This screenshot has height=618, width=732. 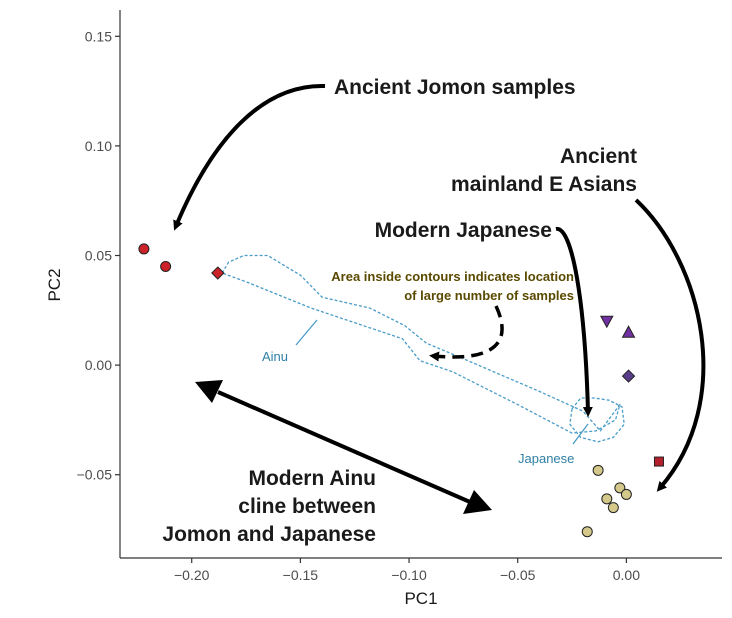 I want to click on arrow-contour-note, so click(x=466, y=333).